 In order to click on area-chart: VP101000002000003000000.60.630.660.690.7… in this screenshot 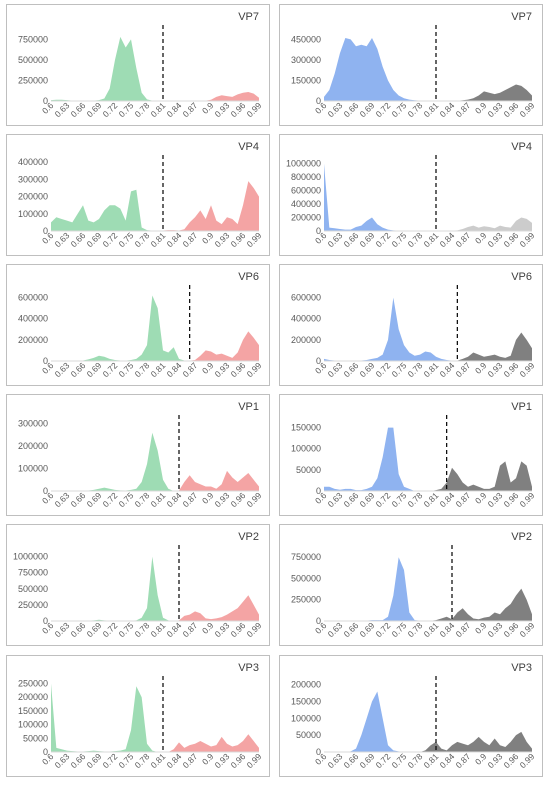, I will do `click(141, 455)`.